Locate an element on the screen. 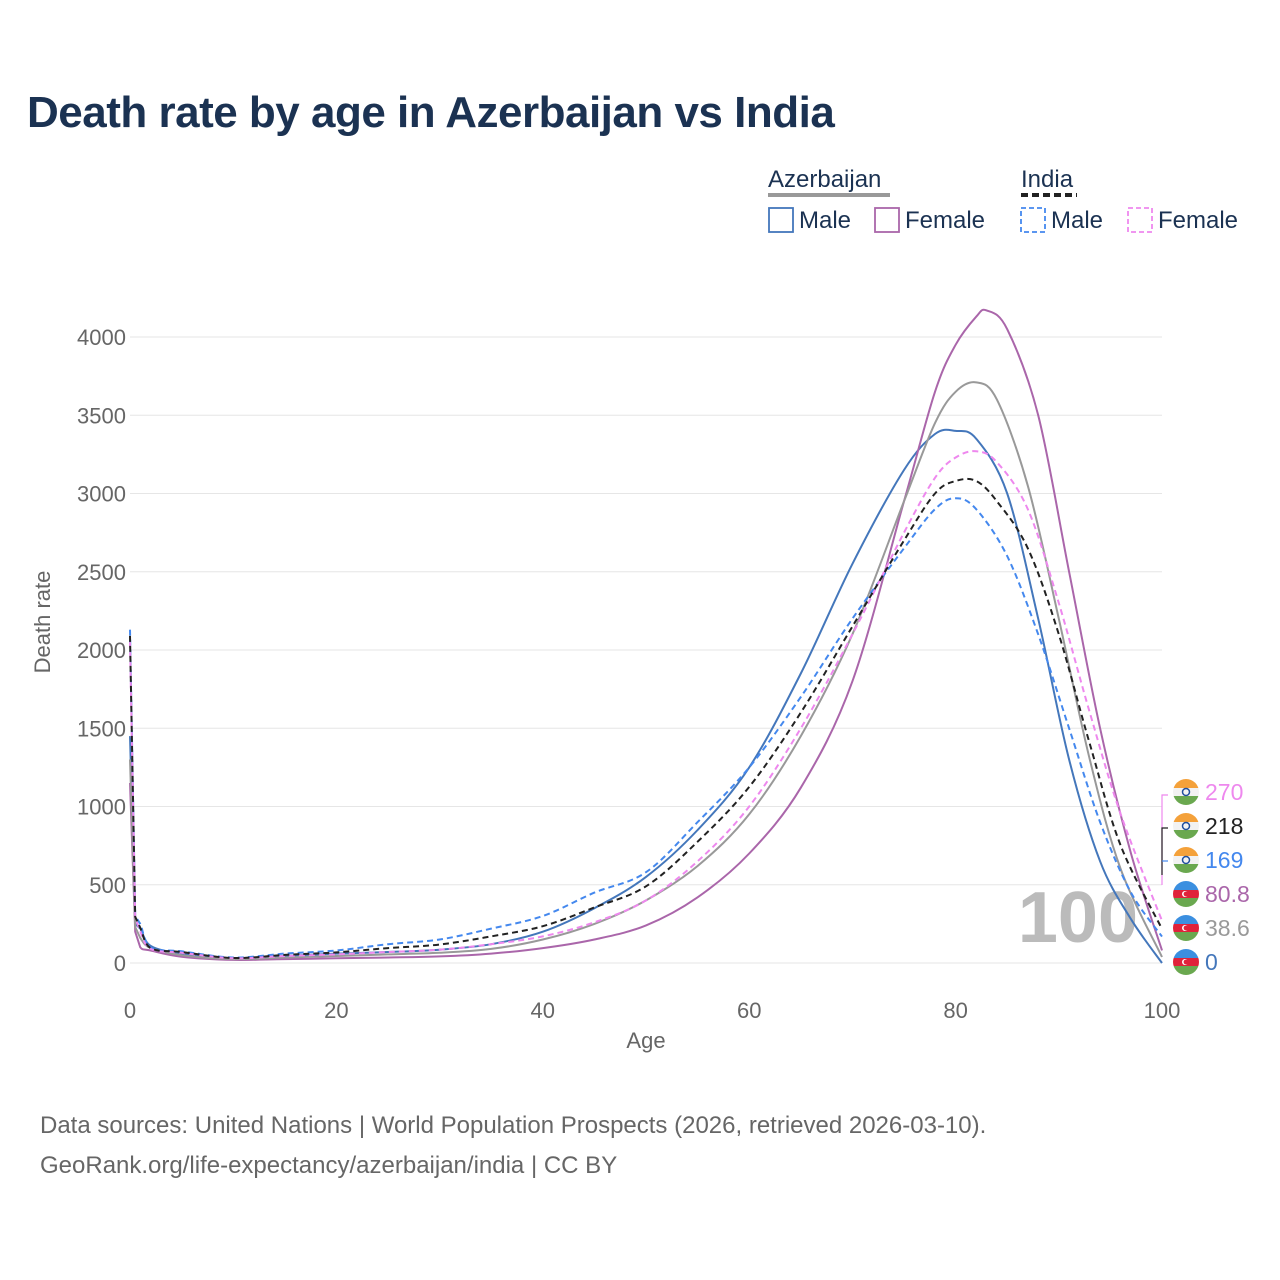 This screenshot has height=1280, width=1280. y-tick-label: 3000 is located at coordinates (101, 494).